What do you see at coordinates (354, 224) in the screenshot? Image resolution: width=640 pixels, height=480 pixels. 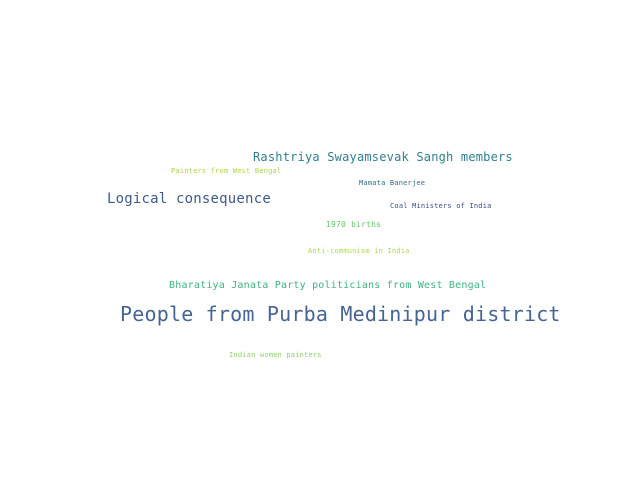 I see `word-1970-births: 1970 births` at bounding box center [354, 224].